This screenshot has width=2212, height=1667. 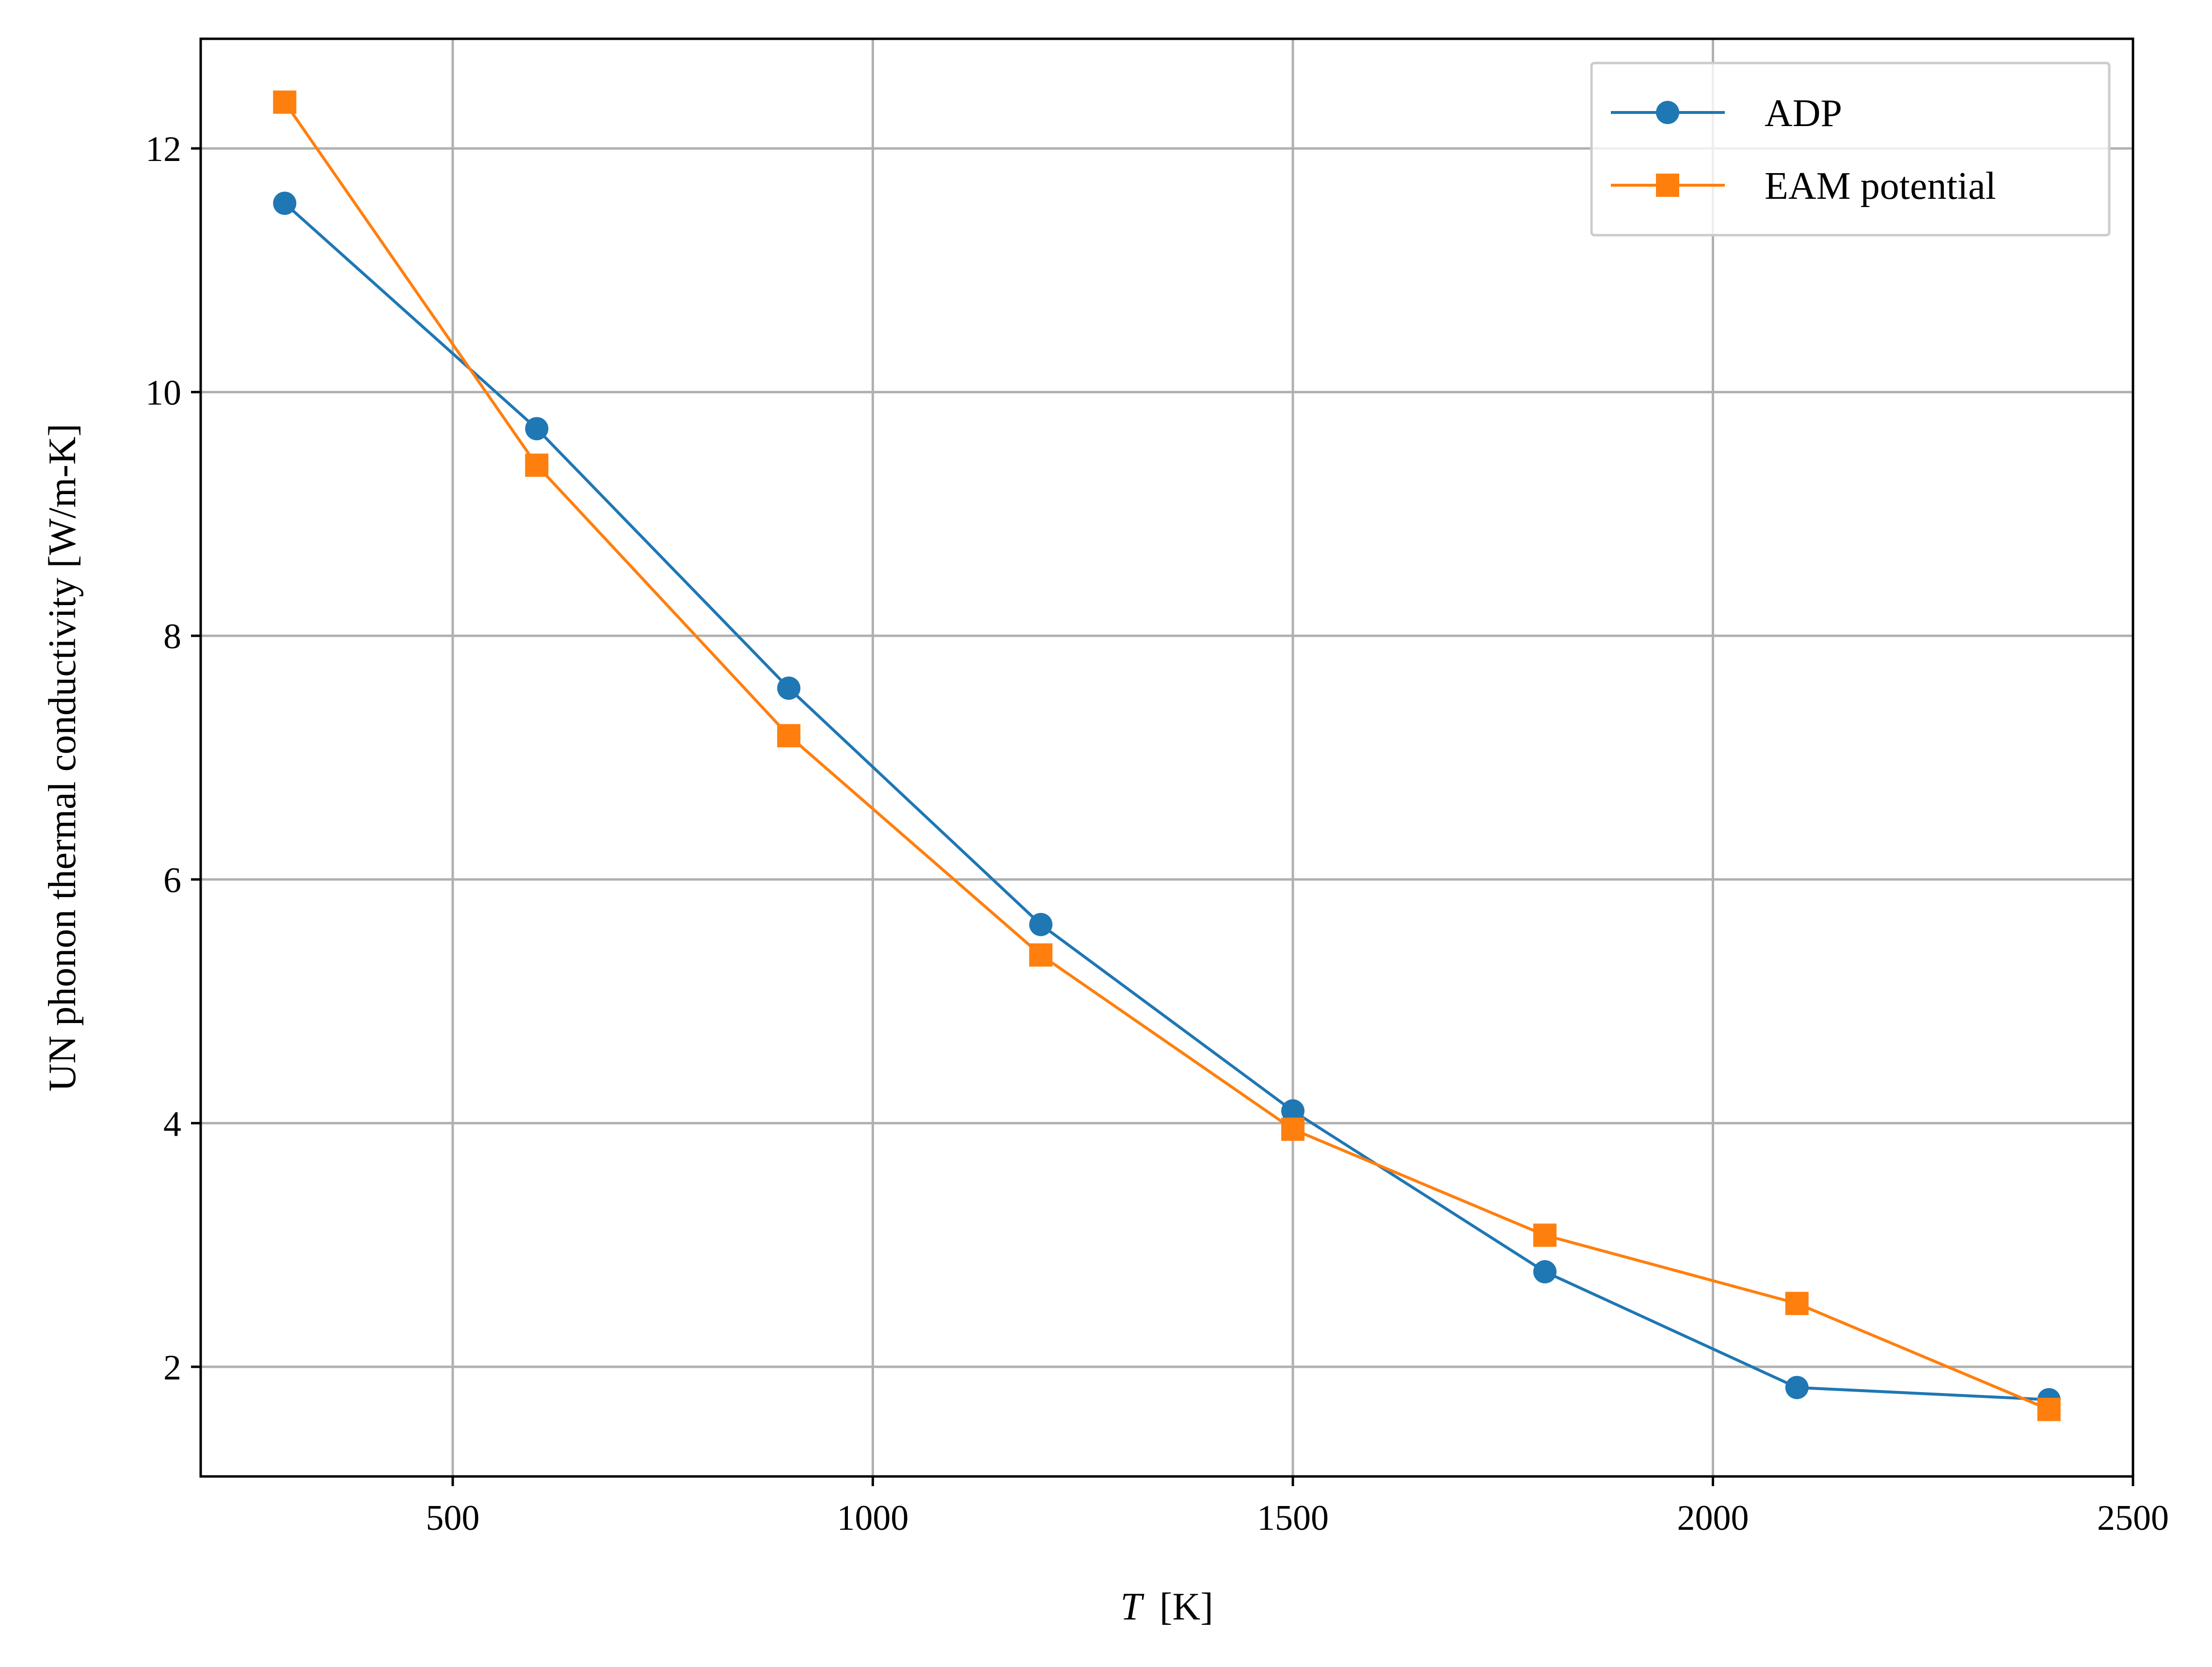 I want to click on y-tick-label: 8, so click(x=172, y=637).